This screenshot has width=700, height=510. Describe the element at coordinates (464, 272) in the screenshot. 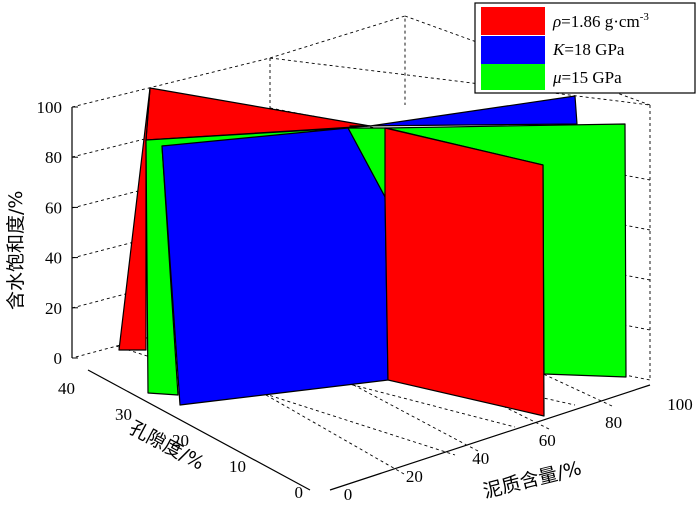

I see `series-rho-surface-front` at that location.